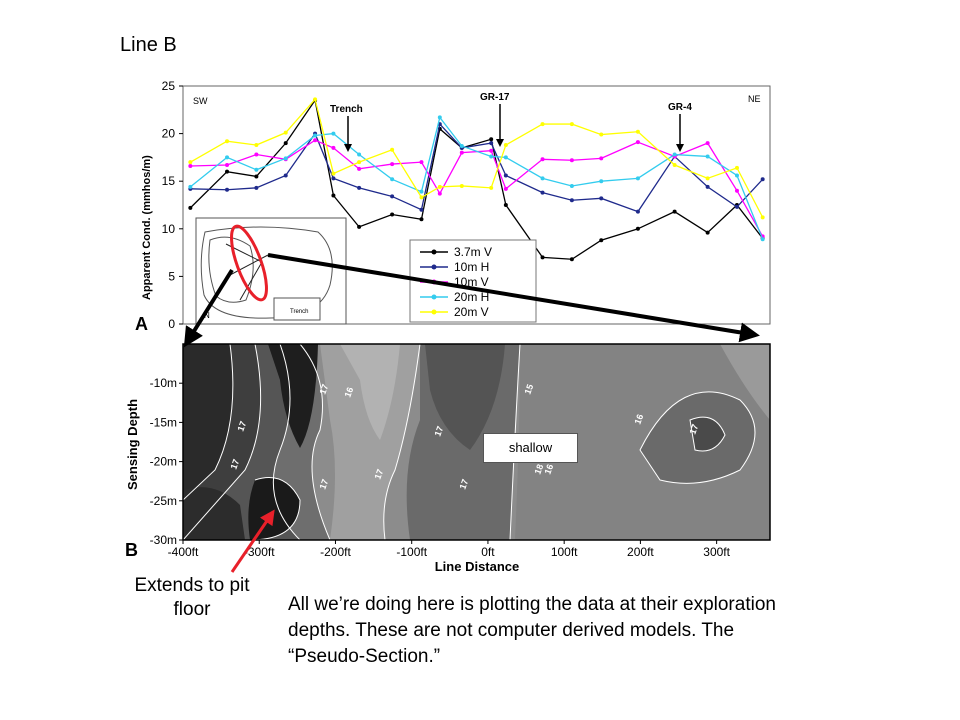 The width and height of the screenshot is (960, 720). What do you see at coordinates (488, 552) in the screenshot?
I see `x-tick-label: 0ft` at bounding box center [488, 552].